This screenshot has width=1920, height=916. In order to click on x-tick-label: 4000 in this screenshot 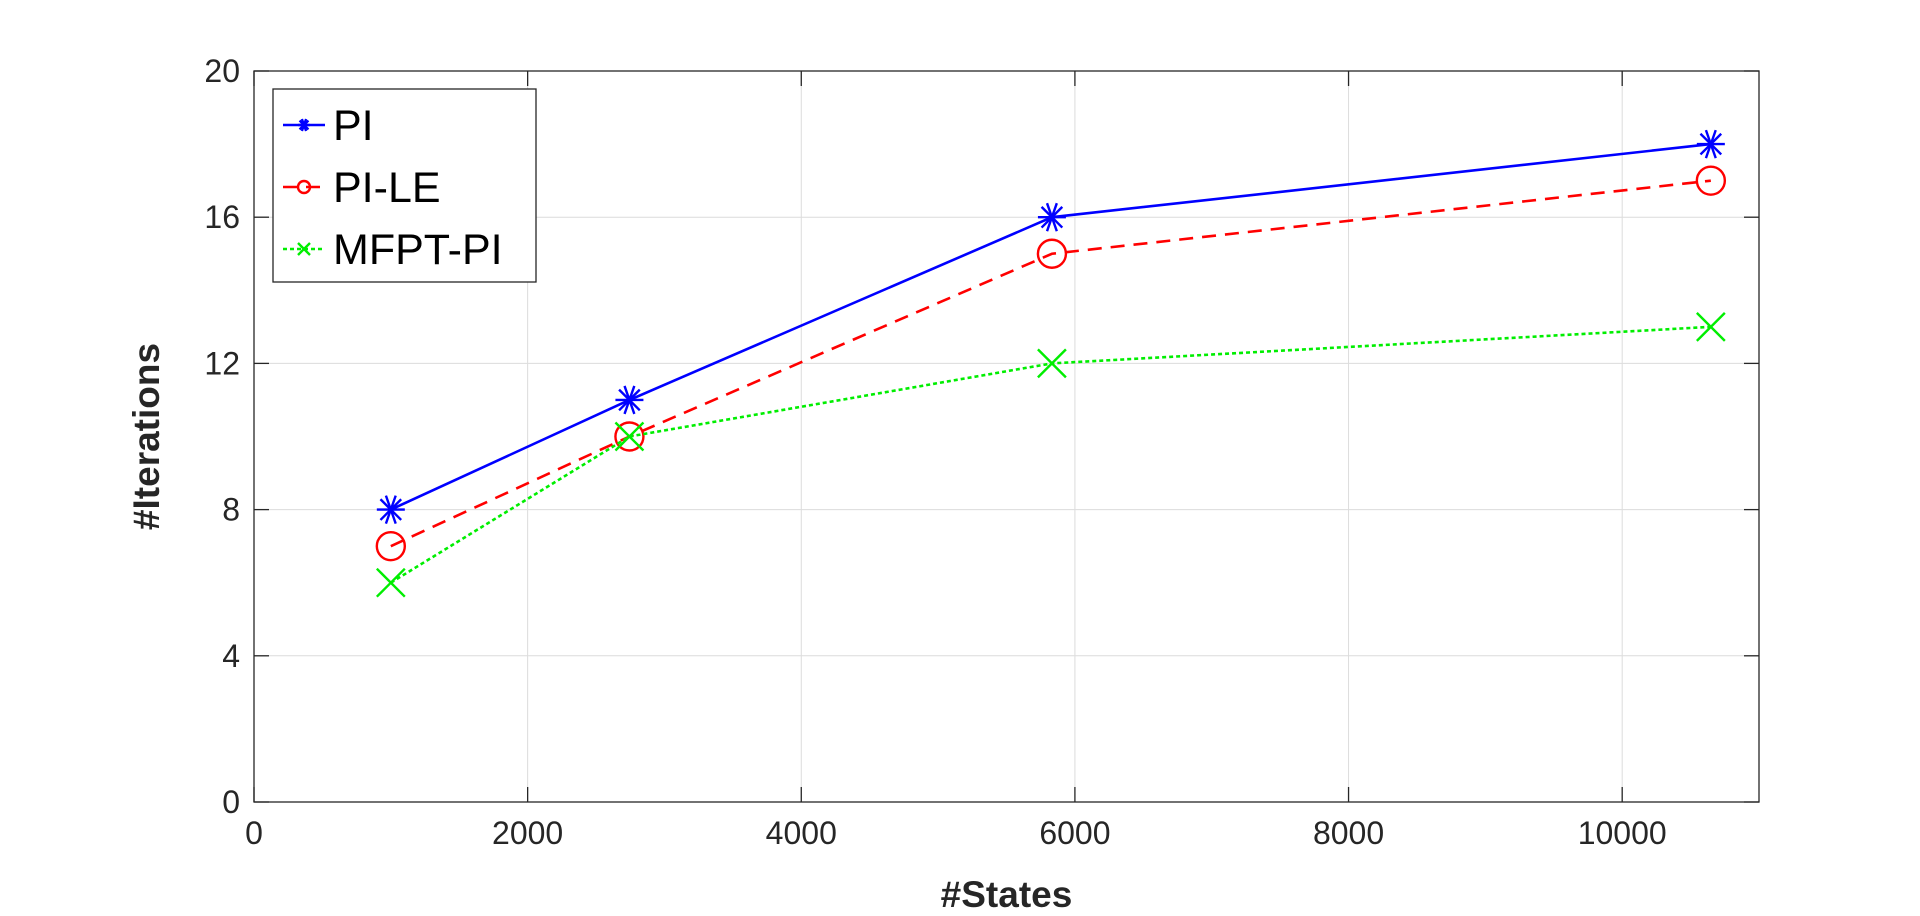, I will do `click(801, 833)`.